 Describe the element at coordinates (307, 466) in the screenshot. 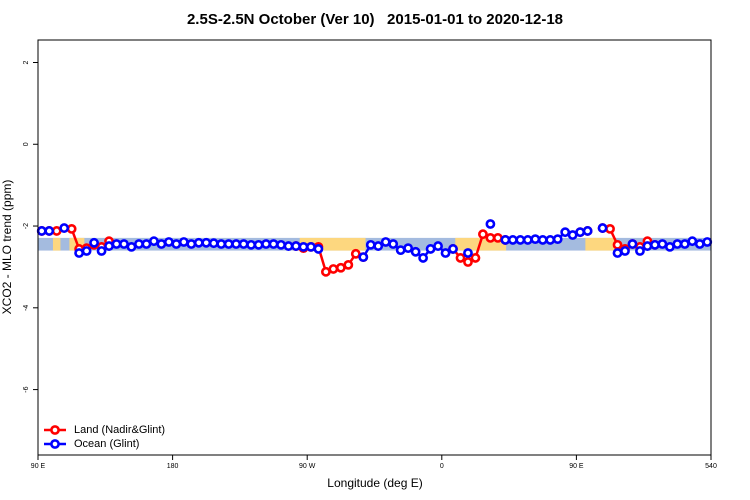

I see `x-tick-label: 90 W` at that location.